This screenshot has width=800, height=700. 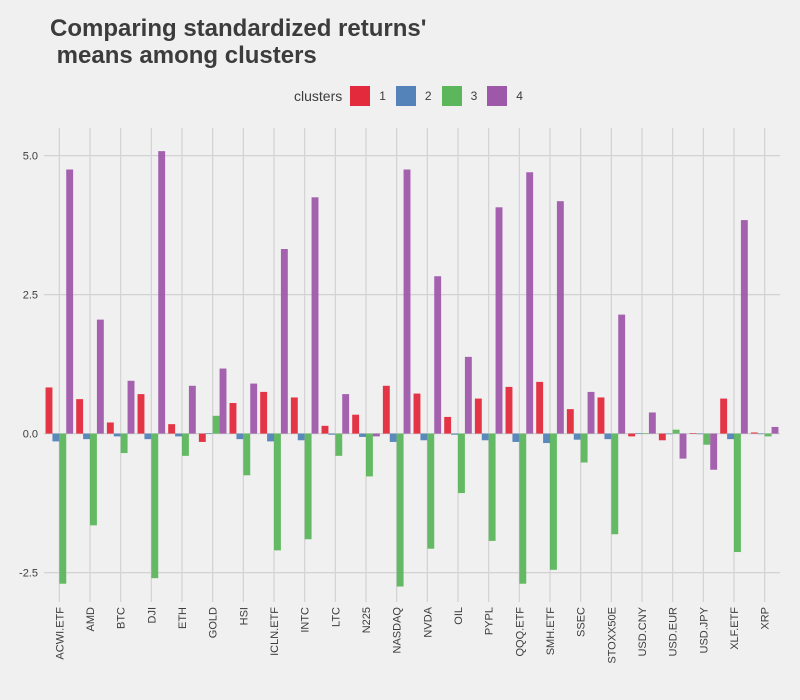 What do you see at coordinates (183, 618) in the screenshot?
I see `x-tick-label: ETH` at bounding box center [183, 618].